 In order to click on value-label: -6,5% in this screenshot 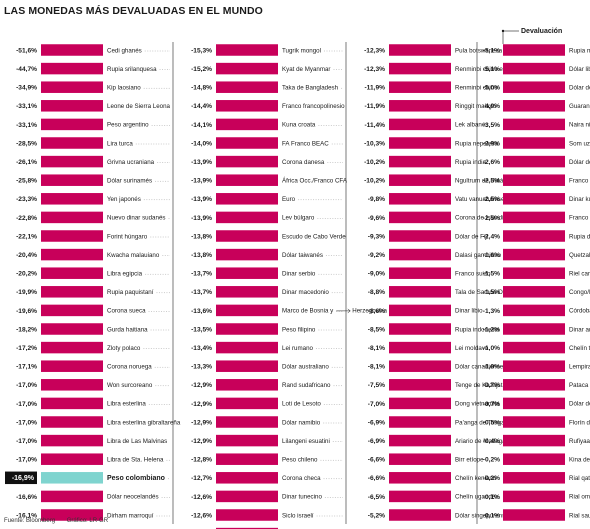, I will do `click(376, 497)`.